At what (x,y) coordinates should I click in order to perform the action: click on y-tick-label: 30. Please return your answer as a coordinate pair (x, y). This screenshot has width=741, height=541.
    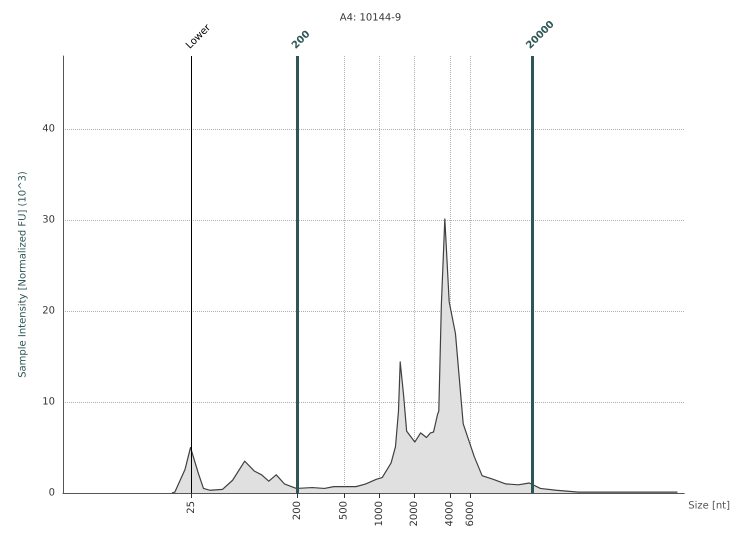
    Looking at the image, I should click on (48, 220).